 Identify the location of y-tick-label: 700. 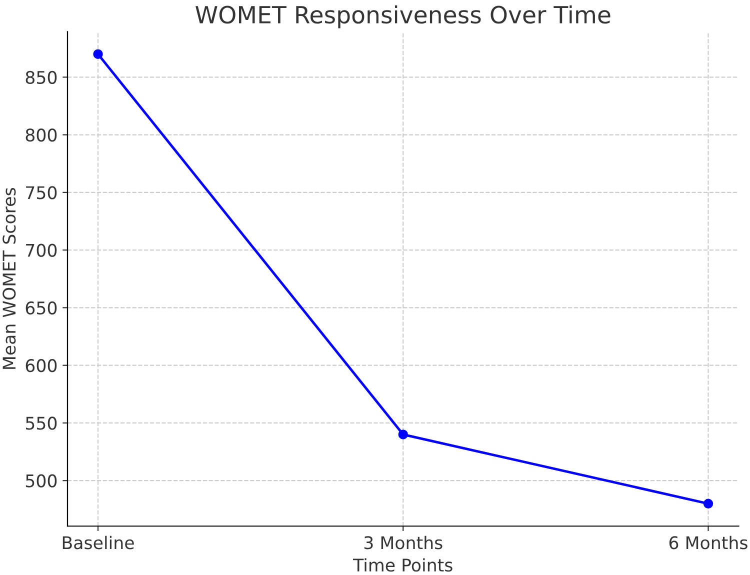
(41, 250).